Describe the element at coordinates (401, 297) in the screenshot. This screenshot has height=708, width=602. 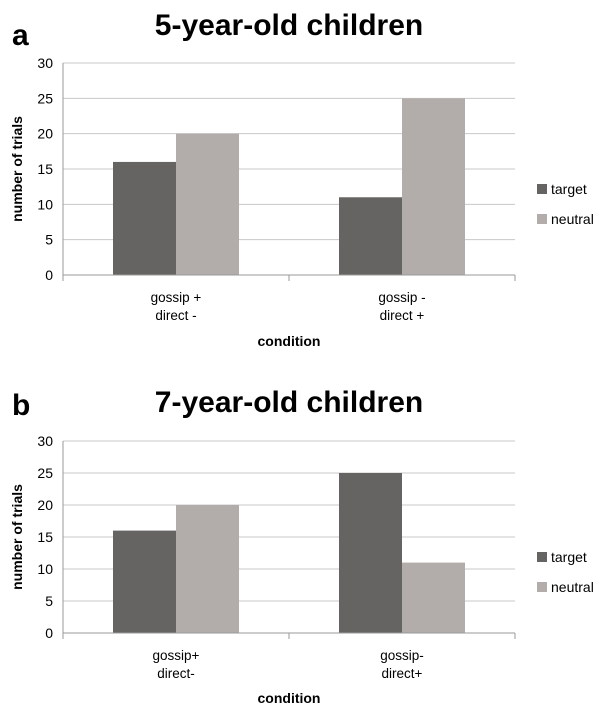
I see `x-tick-label: gossip -` at that location.